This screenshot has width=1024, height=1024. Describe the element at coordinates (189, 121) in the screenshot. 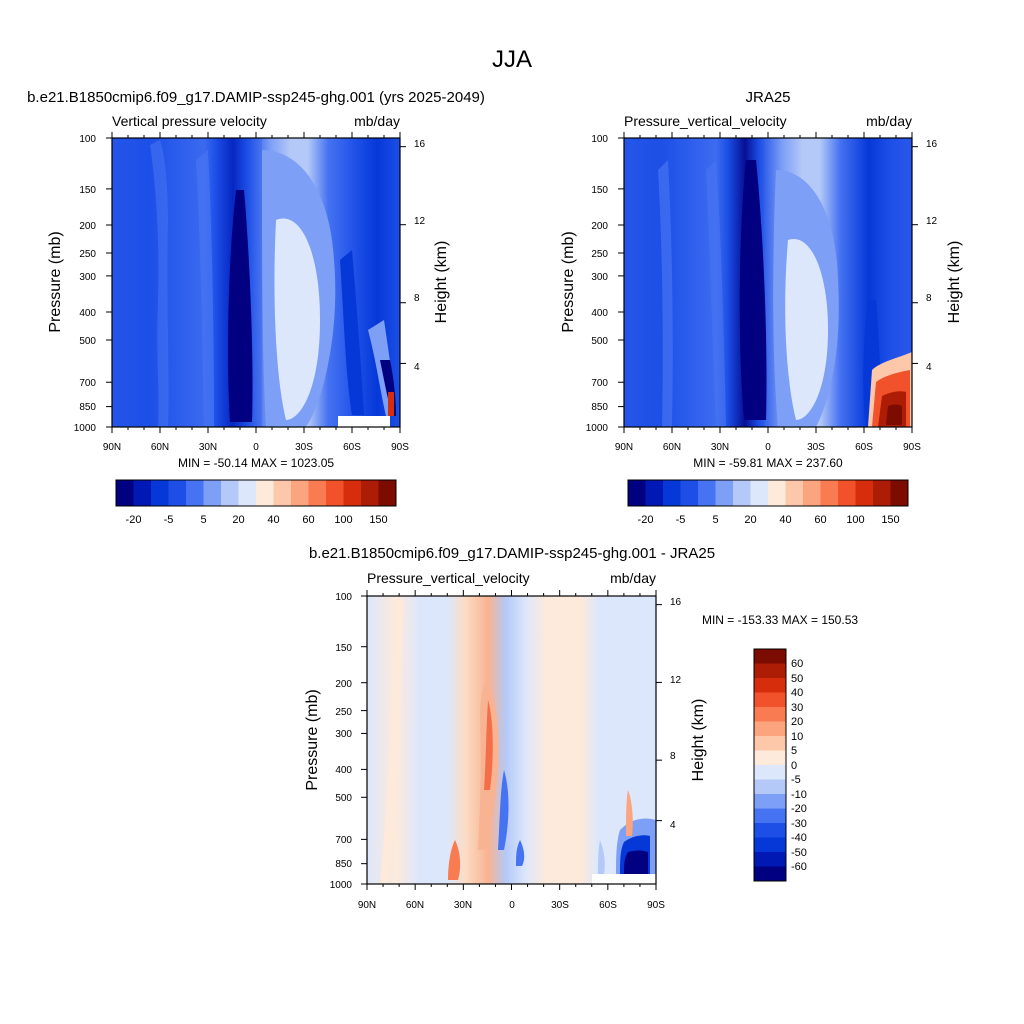

I see `variable-label: Vertical pressure velocity` at that location.